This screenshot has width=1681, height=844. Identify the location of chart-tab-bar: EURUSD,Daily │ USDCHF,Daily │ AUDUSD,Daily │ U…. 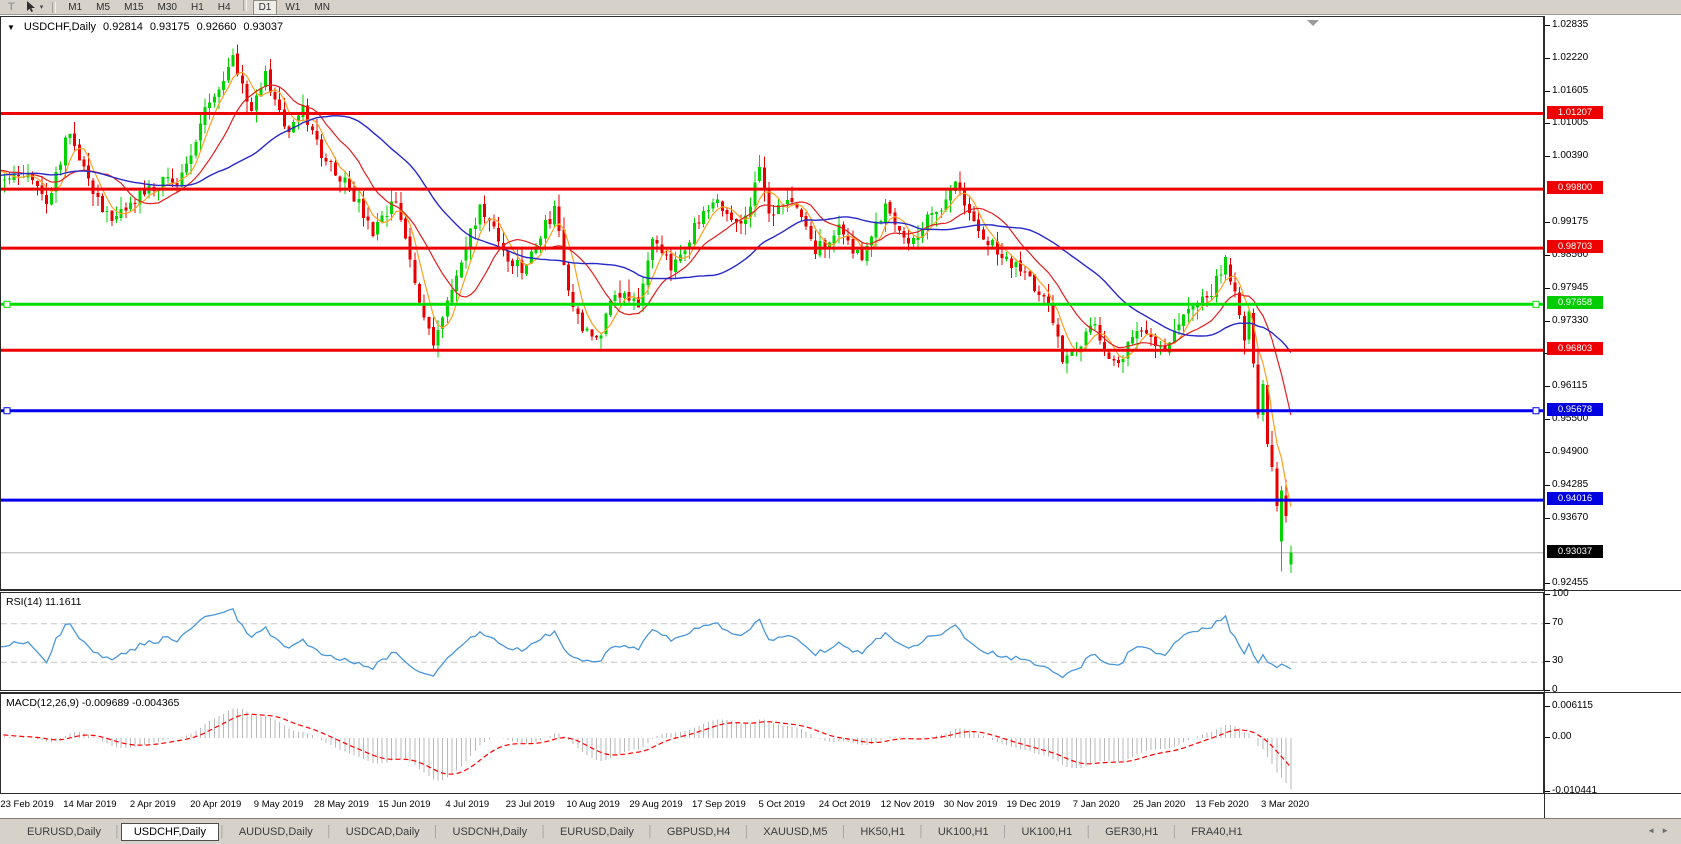
(840, 831).